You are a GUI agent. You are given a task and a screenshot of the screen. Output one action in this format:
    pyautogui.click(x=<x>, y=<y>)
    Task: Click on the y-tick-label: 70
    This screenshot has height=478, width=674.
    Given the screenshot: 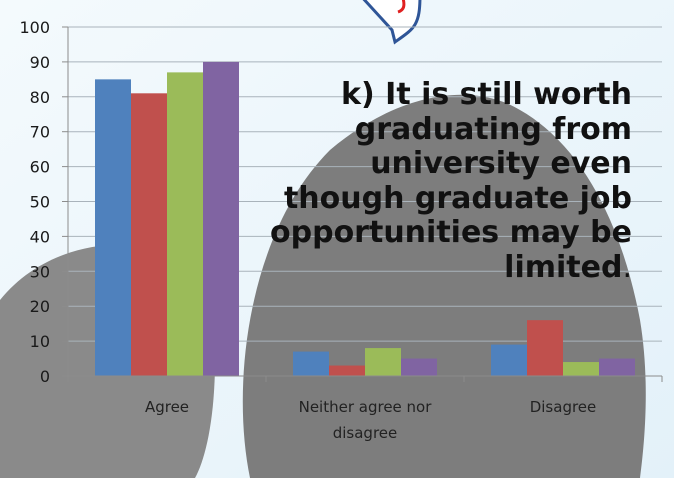 What is the action you would take?
    pyautogui.click(x=40, y=132)
    